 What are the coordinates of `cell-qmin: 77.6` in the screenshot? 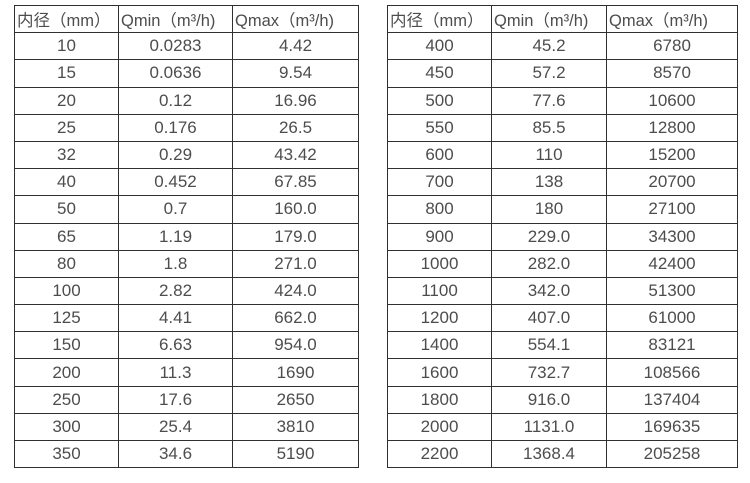 It's located at (549, 100).